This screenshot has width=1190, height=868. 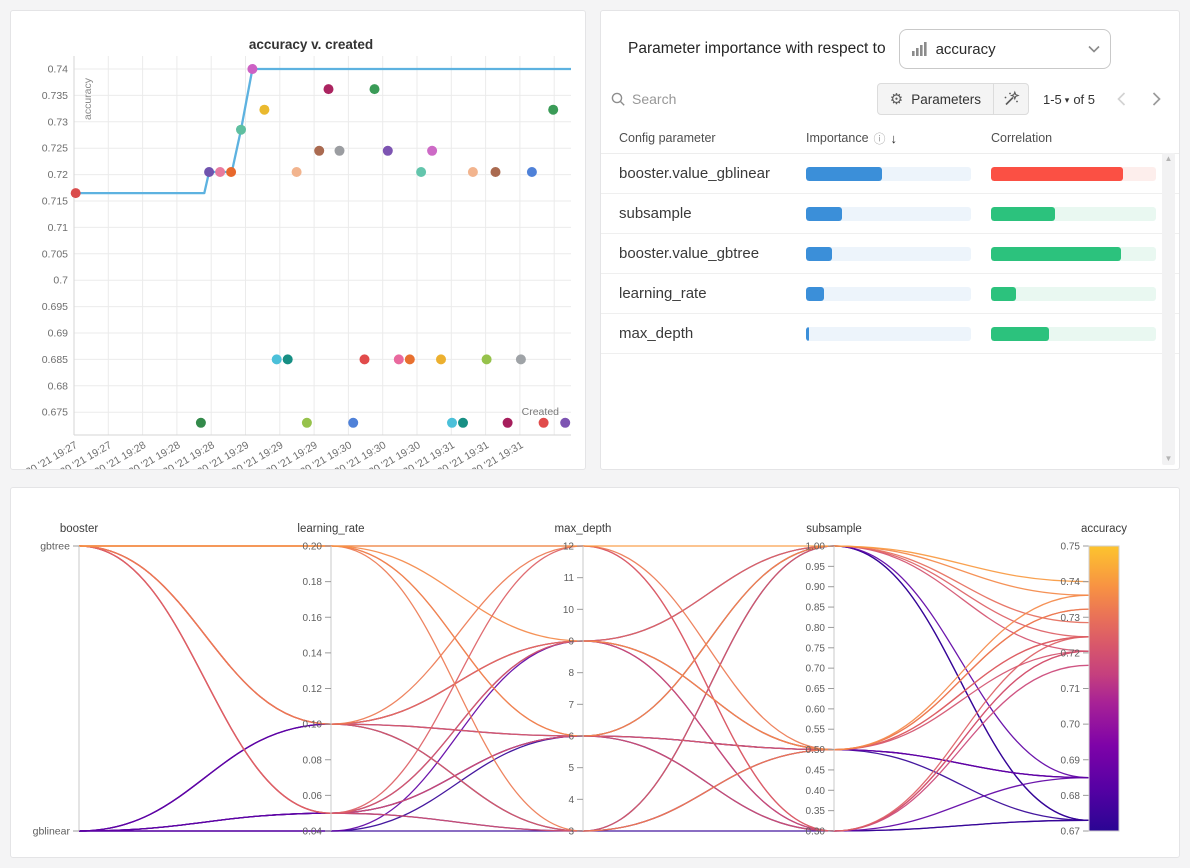 I want to click on pcoord-tick-label: 6, so click(x=571, y=737).